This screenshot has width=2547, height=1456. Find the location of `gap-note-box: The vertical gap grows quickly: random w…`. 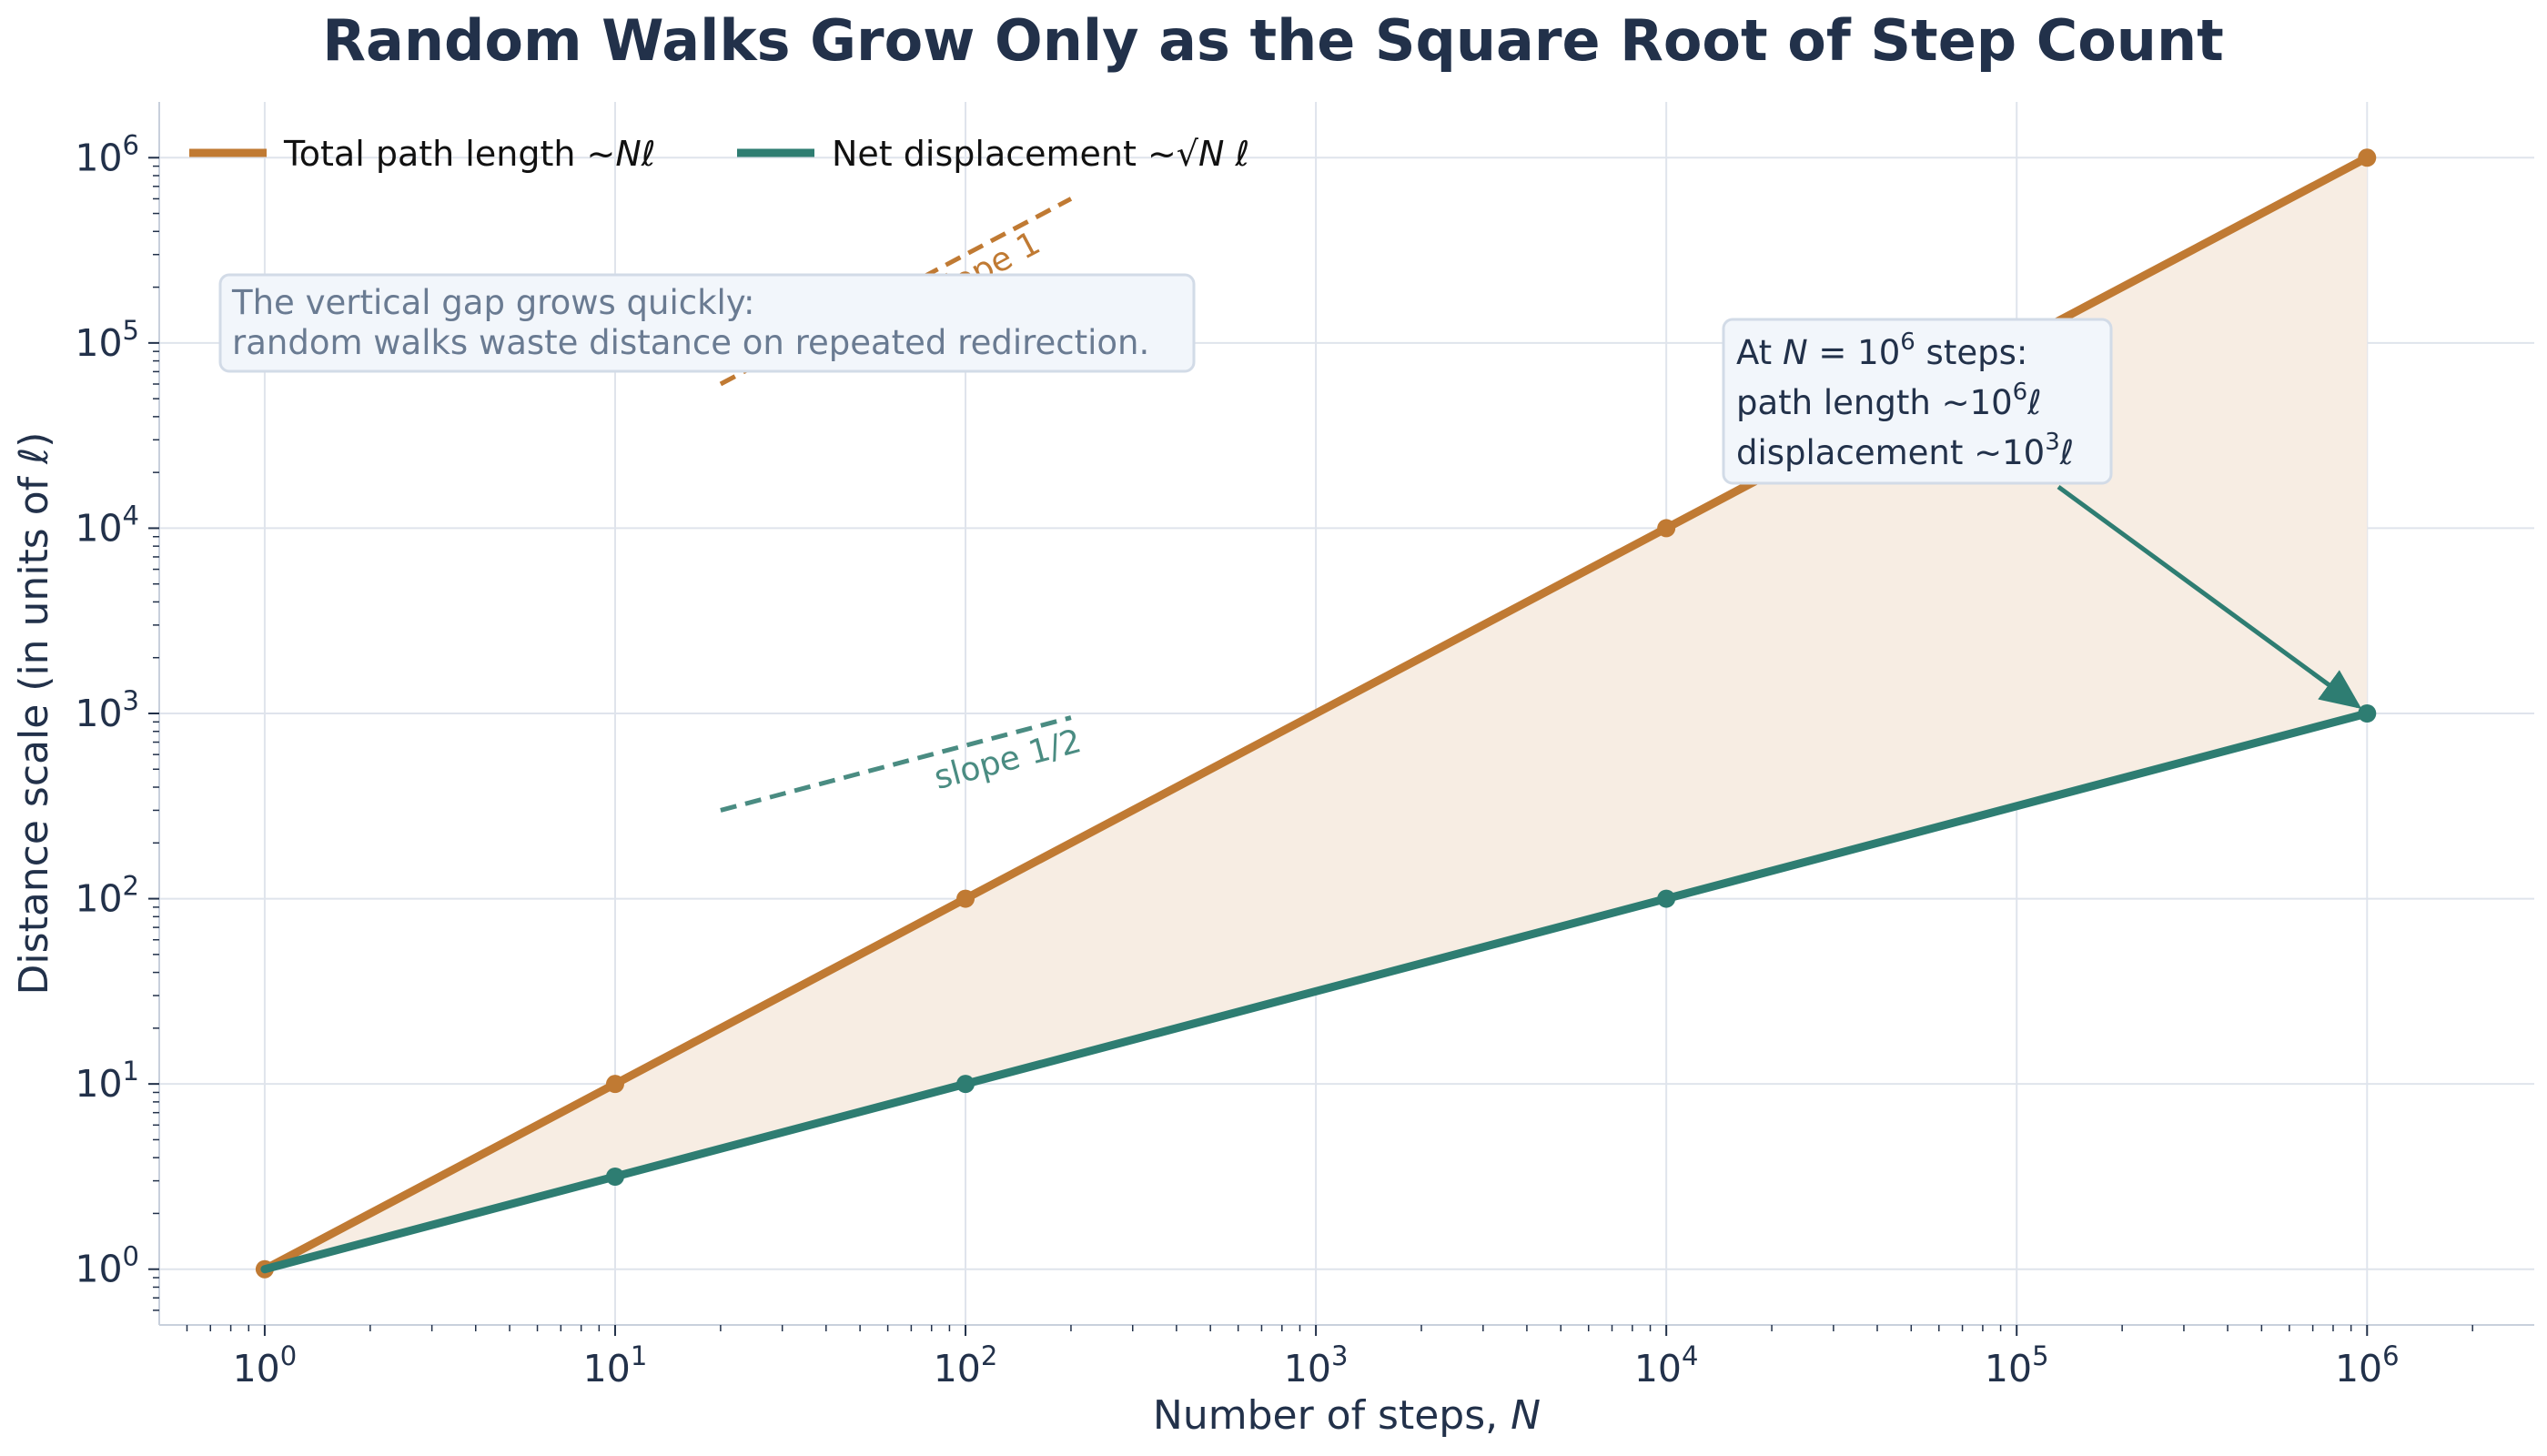

gap-note-box: The vertical gap grows quickly: random w… is located at coordinates (707, 323).